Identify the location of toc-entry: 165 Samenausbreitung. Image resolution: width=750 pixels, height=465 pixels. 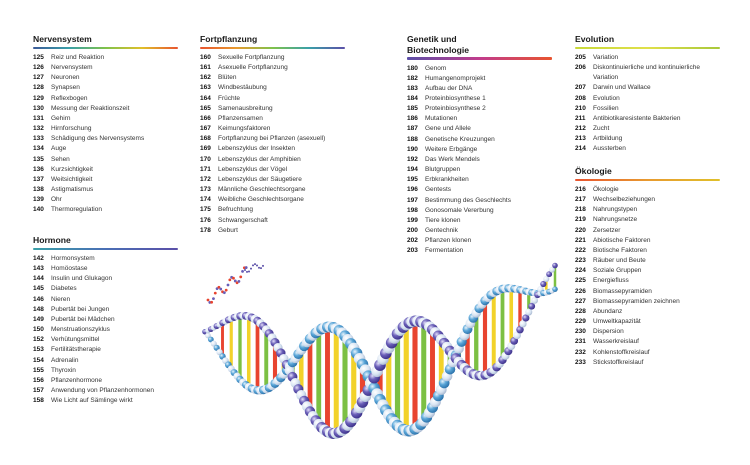
(272, 109).